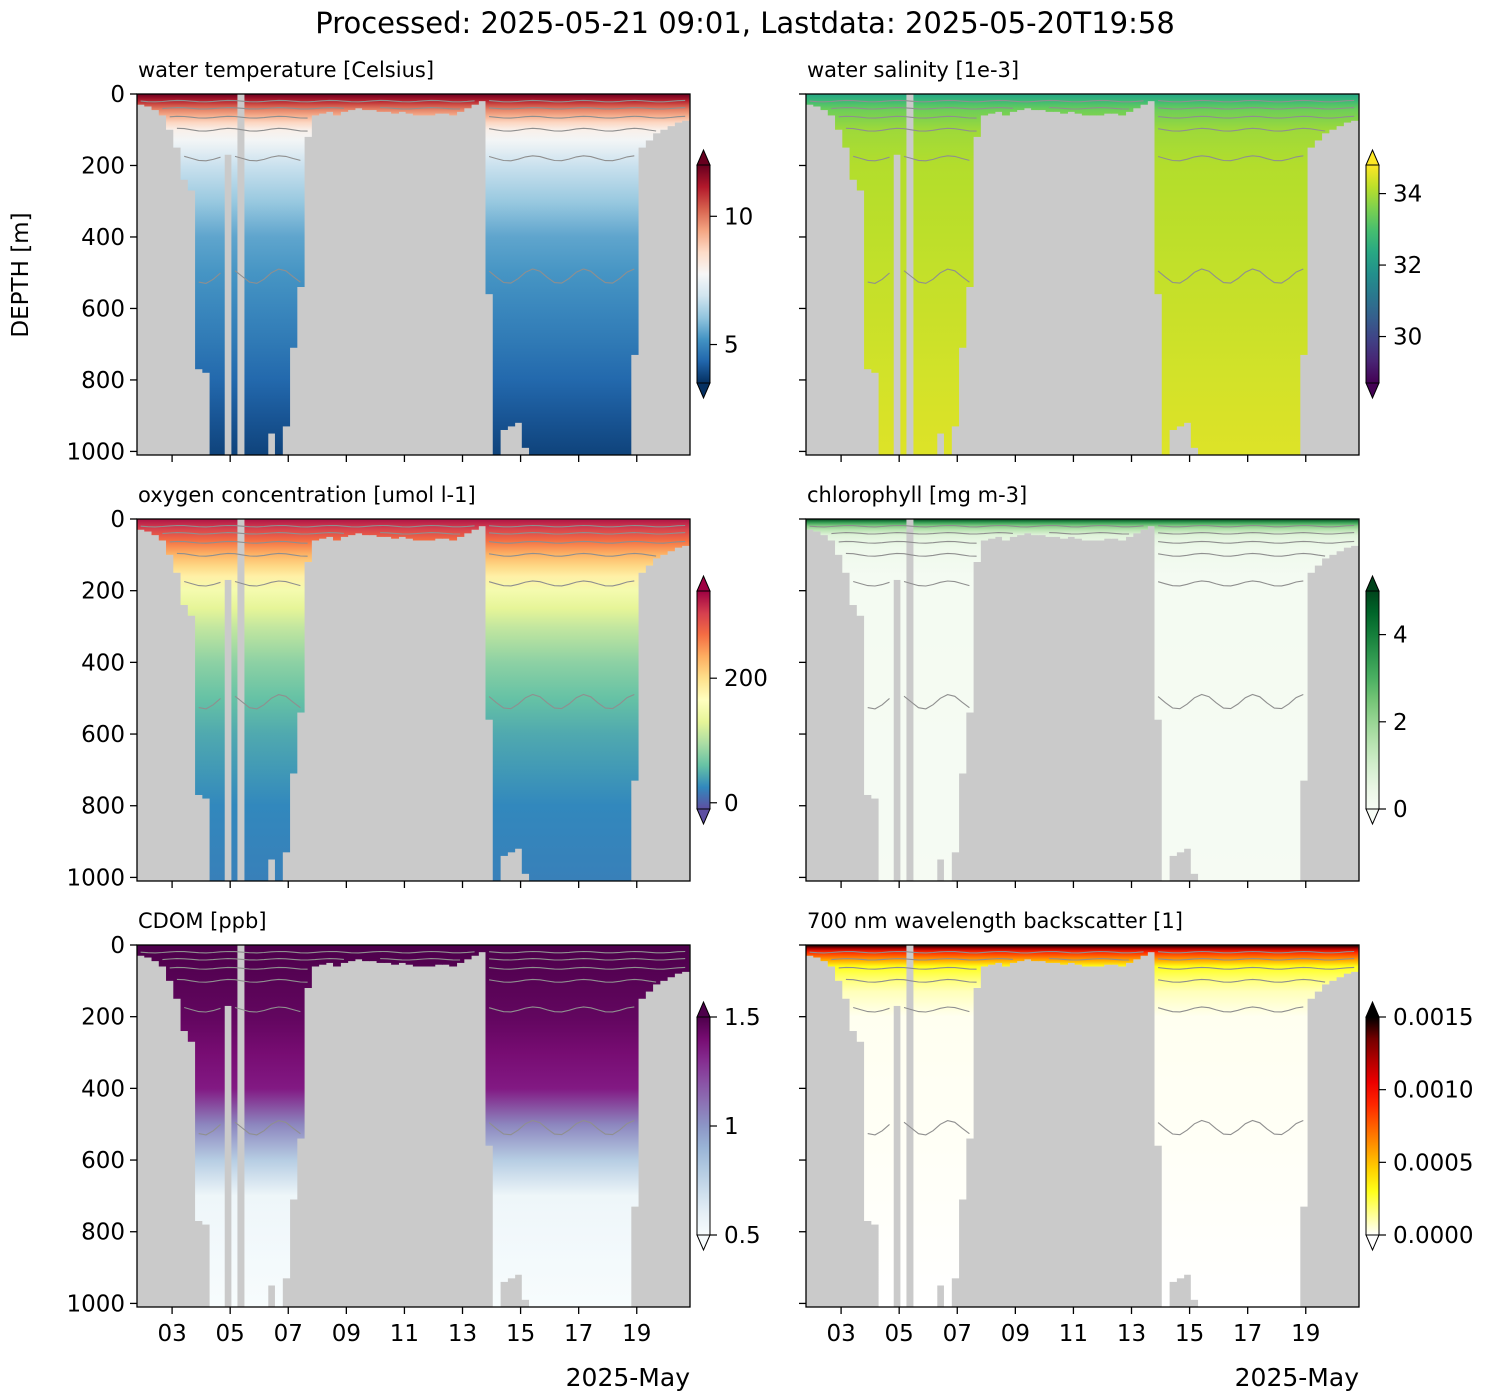  What do you see at coordinates (103, 663) in the screenshot?
I see `y-tick-label: 400` at bounding box center [103, 663].